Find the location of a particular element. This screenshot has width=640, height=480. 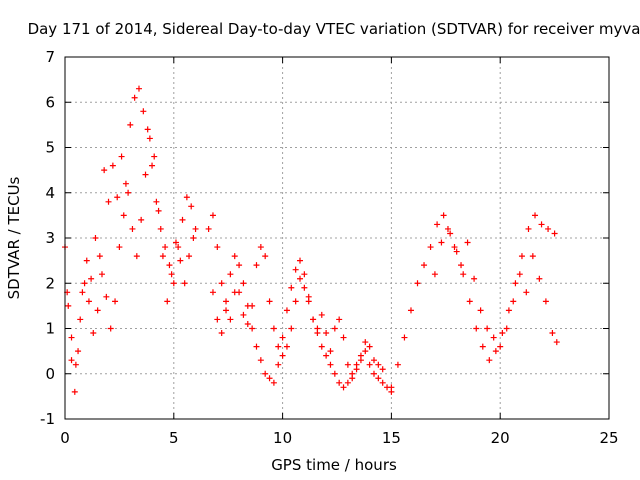

y-tick-label: 3 is located at coordinates (50, 238).